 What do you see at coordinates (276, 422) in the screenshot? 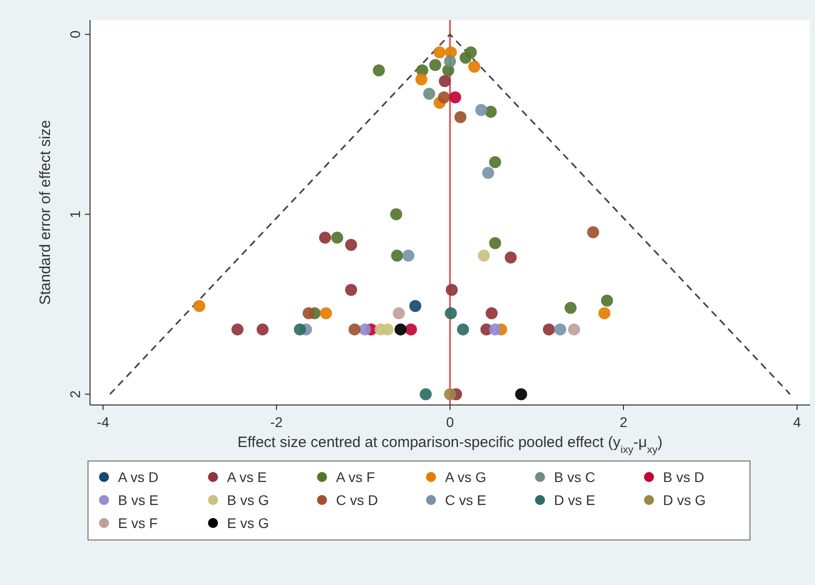
I see `x-tick-label: -2` at bounding box center [276, 422].